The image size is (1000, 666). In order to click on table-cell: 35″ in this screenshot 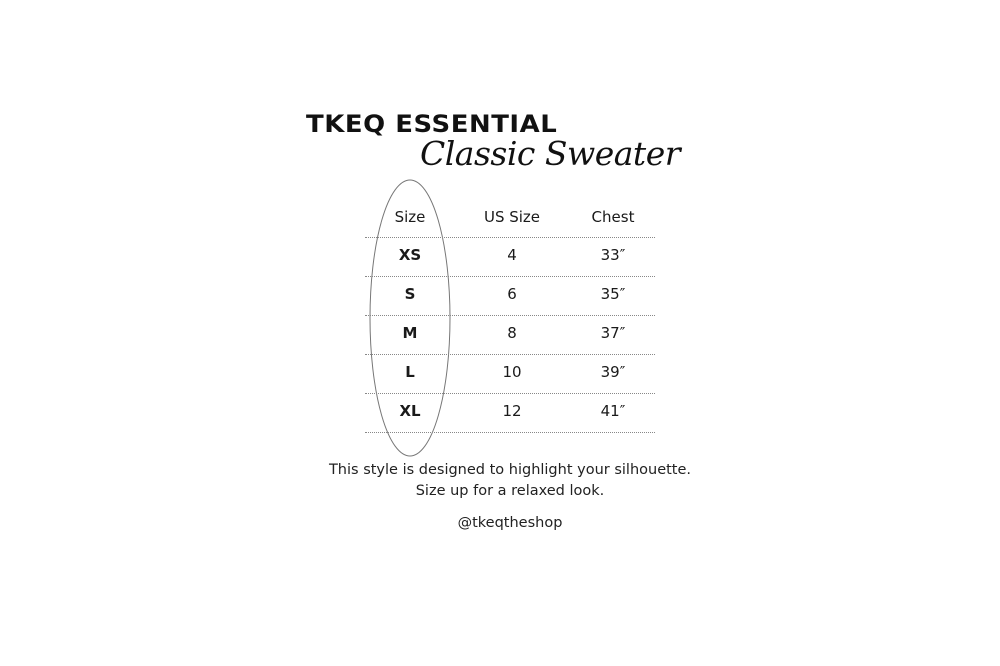, I will do `click(613, 294)`.